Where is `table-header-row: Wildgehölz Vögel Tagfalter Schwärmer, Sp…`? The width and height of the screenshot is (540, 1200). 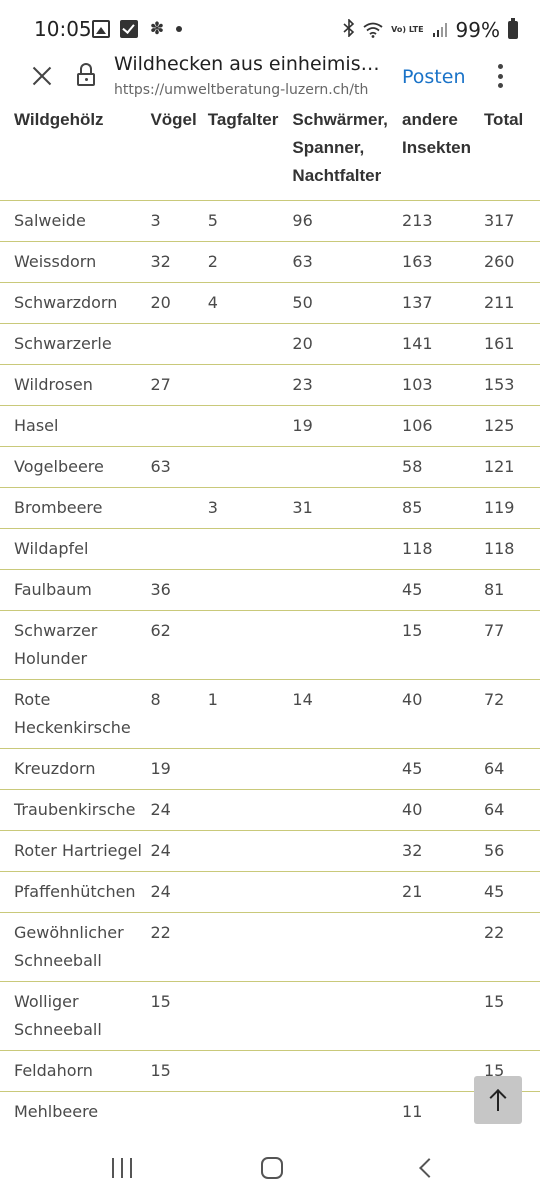
table-header-row: Wildgehölz Vögel Tagfalter Schwärmer, Sp… is located at coordinates (270, 153).